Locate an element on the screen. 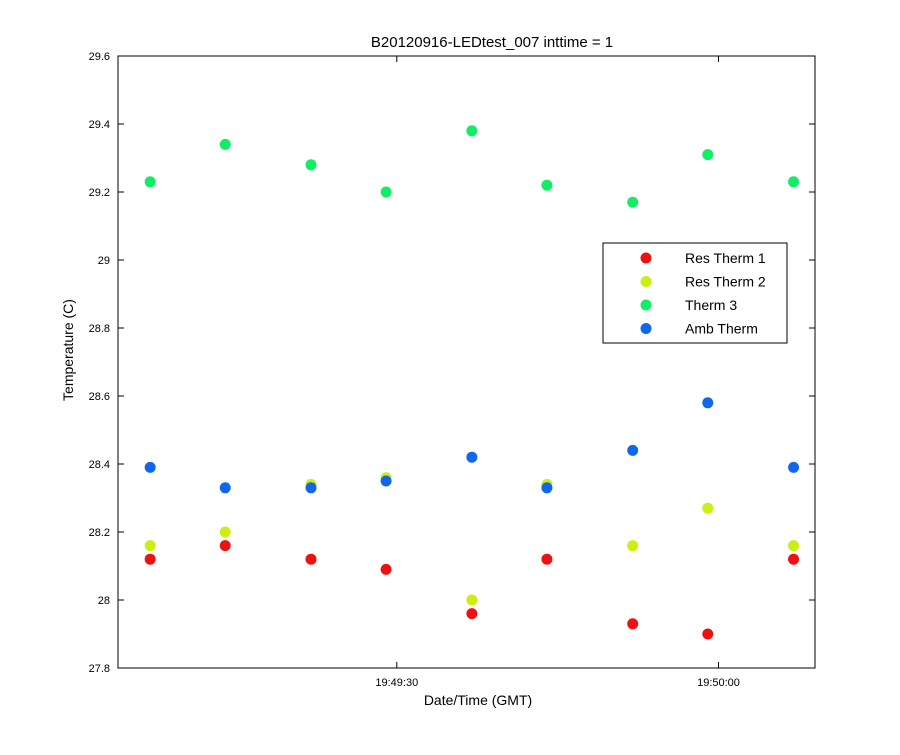  y-tick-label: 28.4 is located at coordinates (99, 465).